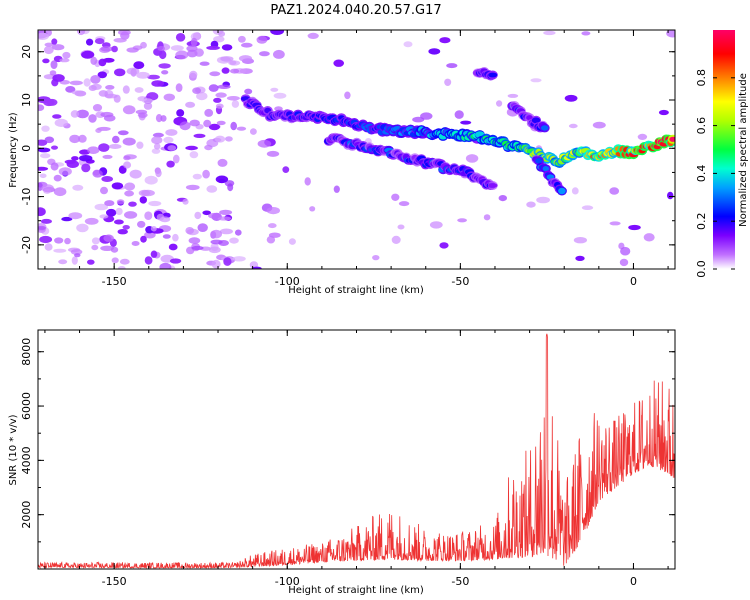  I want to click on colorbar-tick-label: 0.2, so click(701, 221).